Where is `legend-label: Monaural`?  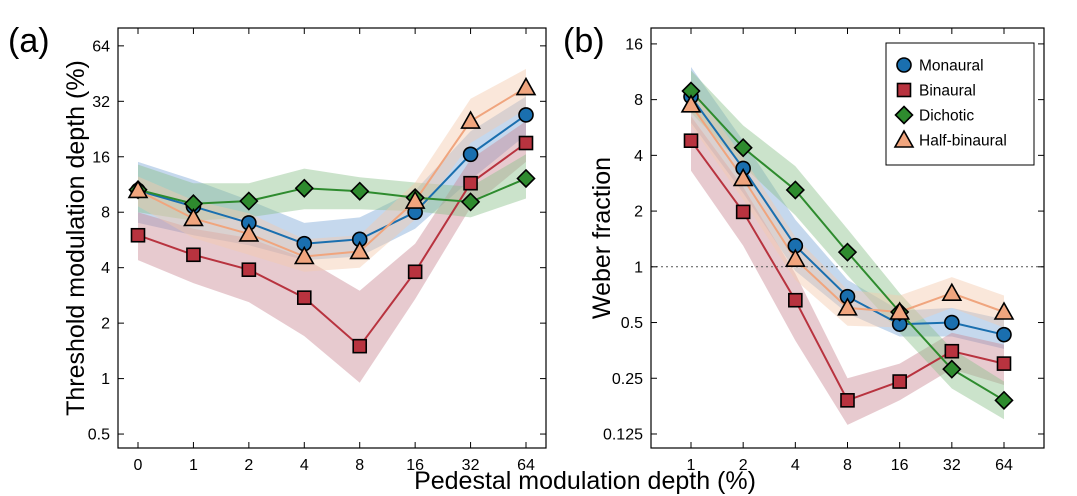
legend-label: Monaural is located at coordinates (951, 66).